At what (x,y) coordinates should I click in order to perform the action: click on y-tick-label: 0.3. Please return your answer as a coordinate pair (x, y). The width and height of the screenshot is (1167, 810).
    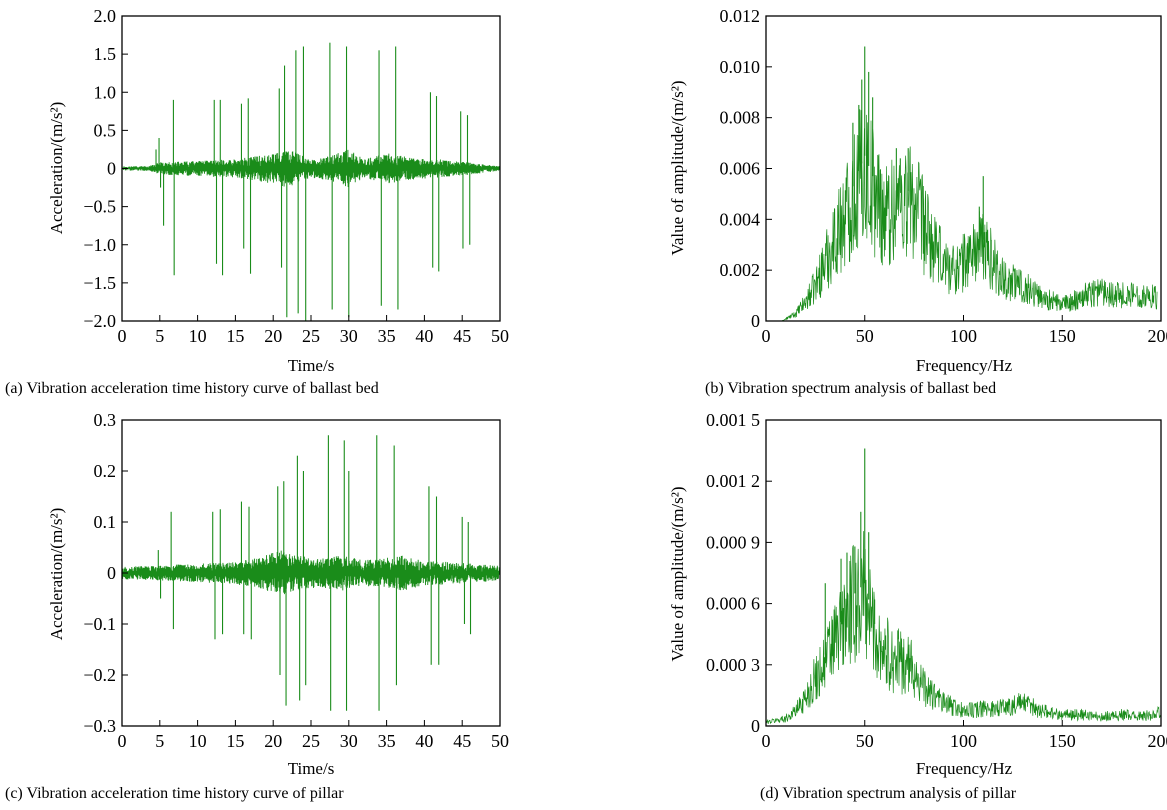
    Looking at the image, I should click on (105, 420).